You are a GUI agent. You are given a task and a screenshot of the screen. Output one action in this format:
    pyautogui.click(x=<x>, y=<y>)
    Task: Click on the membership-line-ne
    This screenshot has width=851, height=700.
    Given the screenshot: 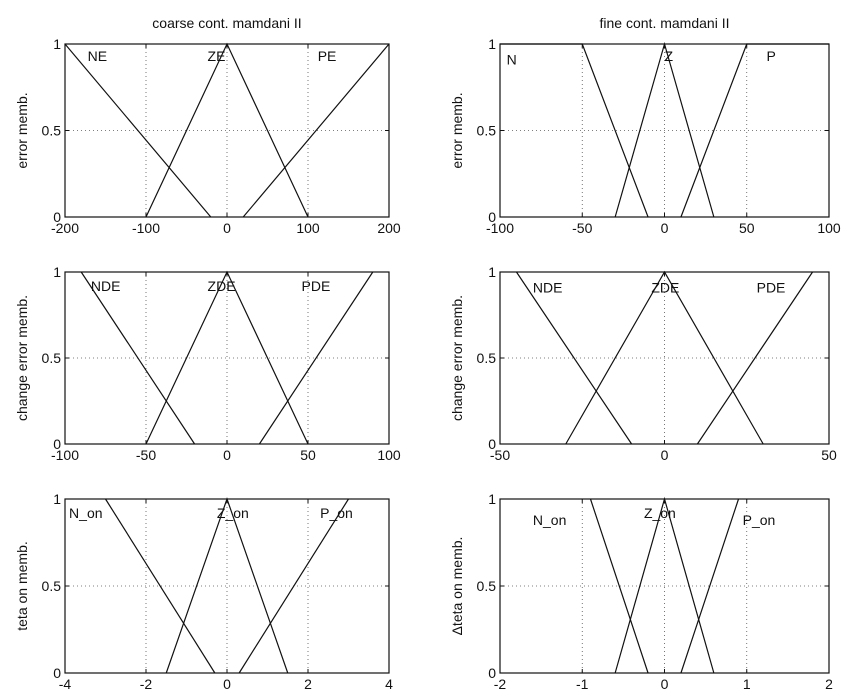 What is the action you would take?
    pyautogui.click(x=138, y=130)
    